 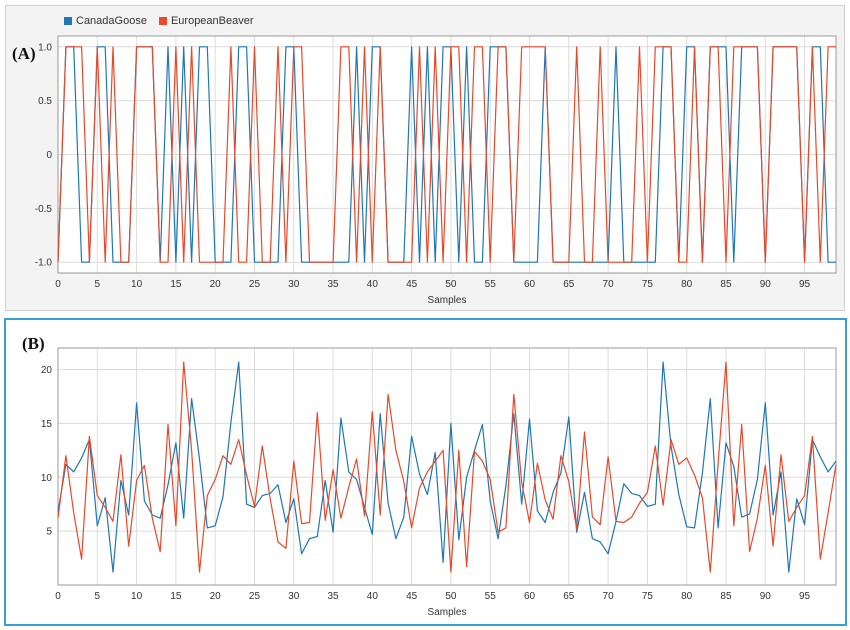 What do you see at coordinates (33, 343) in the screenshot?
I see `panel-label-b: (B)` at bounding box center [33, 343].